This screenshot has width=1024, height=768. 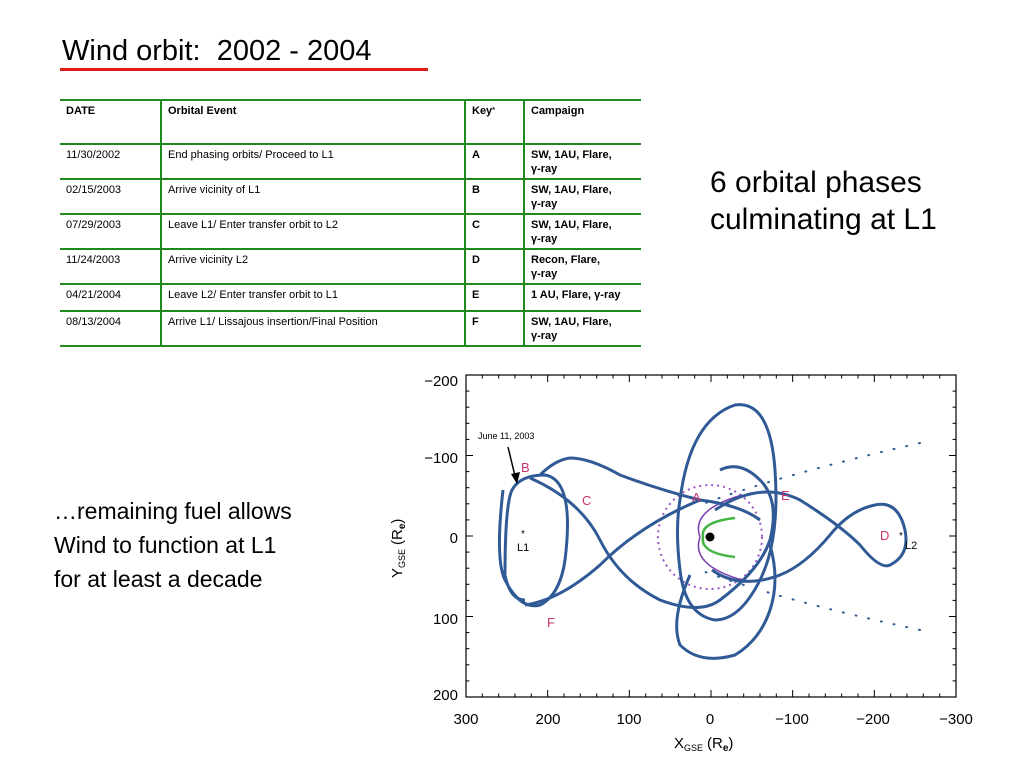 I want to click on header-event: Orbital Event, so click(x=312, y=122).